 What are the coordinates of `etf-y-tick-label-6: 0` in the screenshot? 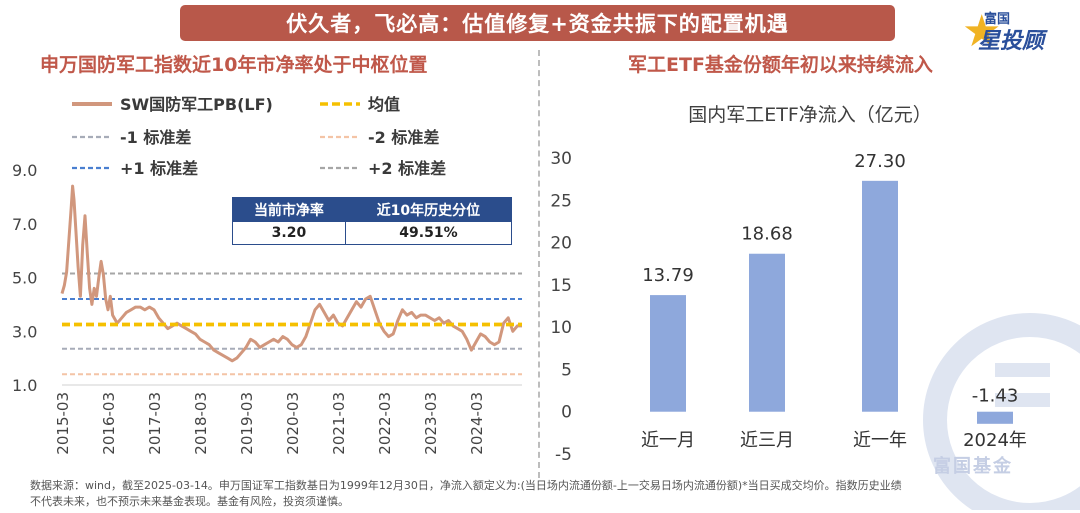 It's located at (566, 413).